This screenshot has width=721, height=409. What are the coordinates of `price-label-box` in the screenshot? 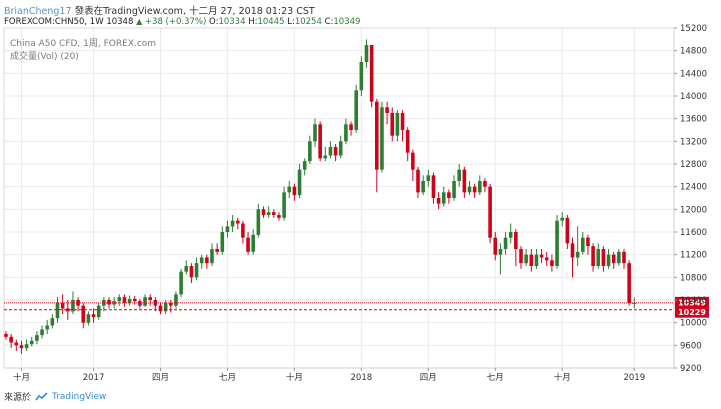 It's located at (692, 312).